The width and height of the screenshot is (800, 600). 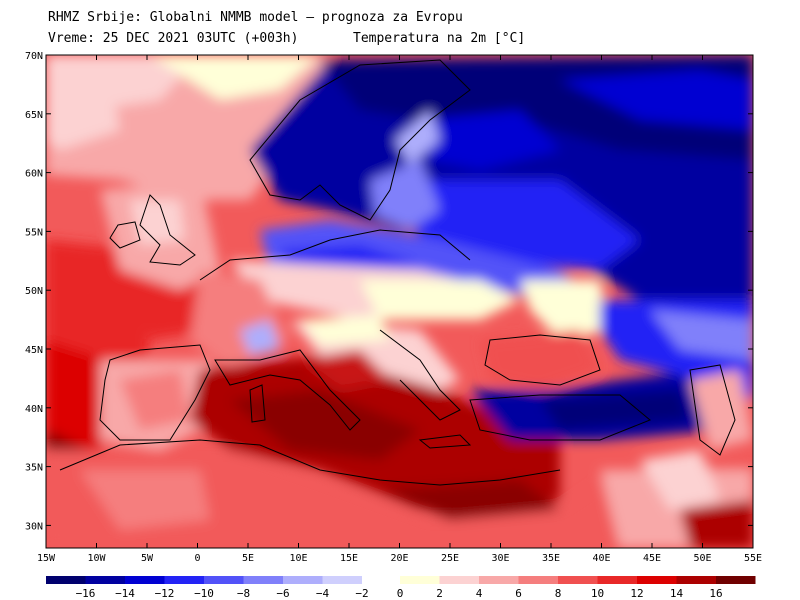 I want to click on colorbar-label: 0, so click(x=400, y=593).